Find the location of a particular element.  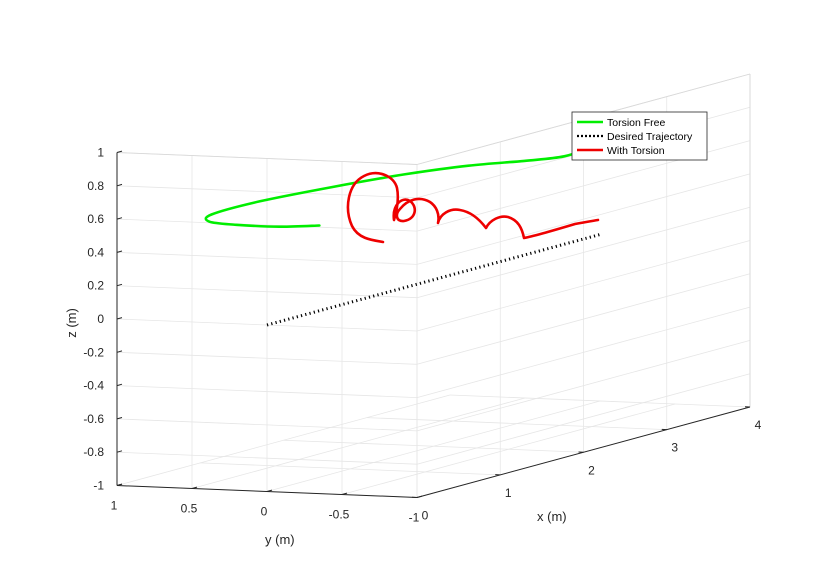

z-tick-label: 1 is located at coordinates (100, 153).